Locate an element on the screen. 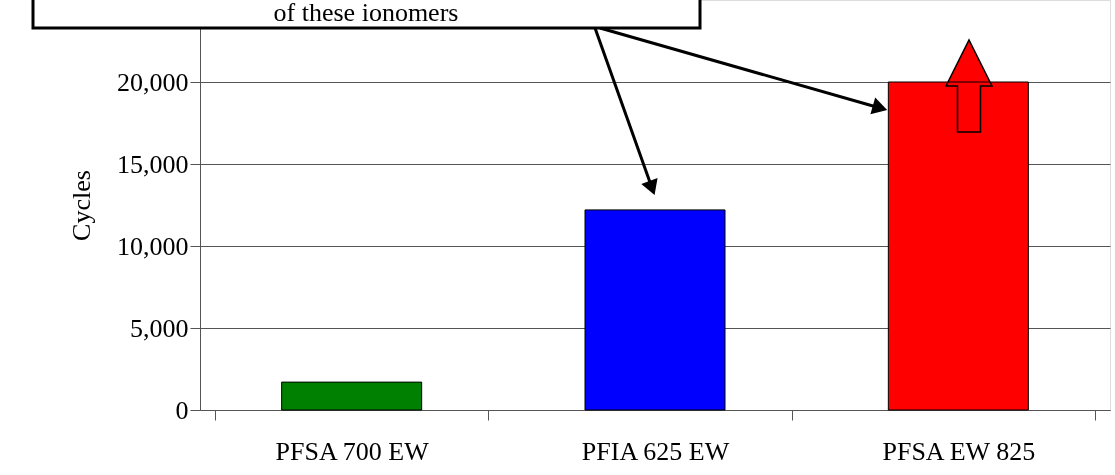 This screenshot has width=1115, height=475. x-tick-label: PFIA 625 EW is located at coordinates (655, 451).